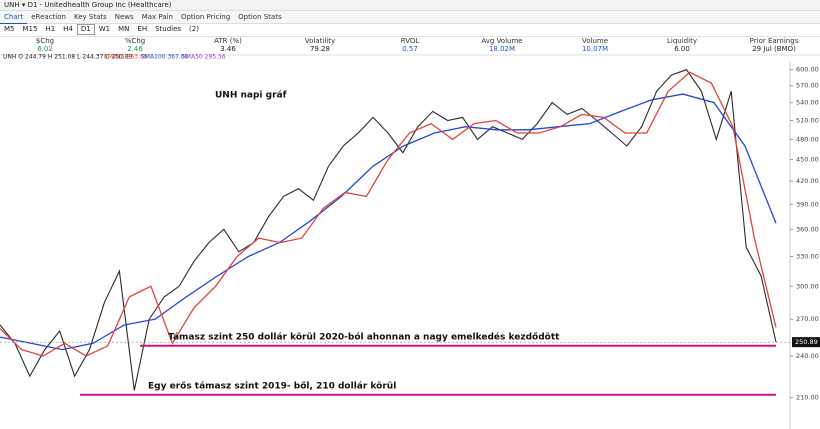 The width and height of the screenshot is (820, 429). What do you see at coordinates (807, 86) in the screenshot?
I see `y-tick-label: 570.00` at bounding box center [807, 86].